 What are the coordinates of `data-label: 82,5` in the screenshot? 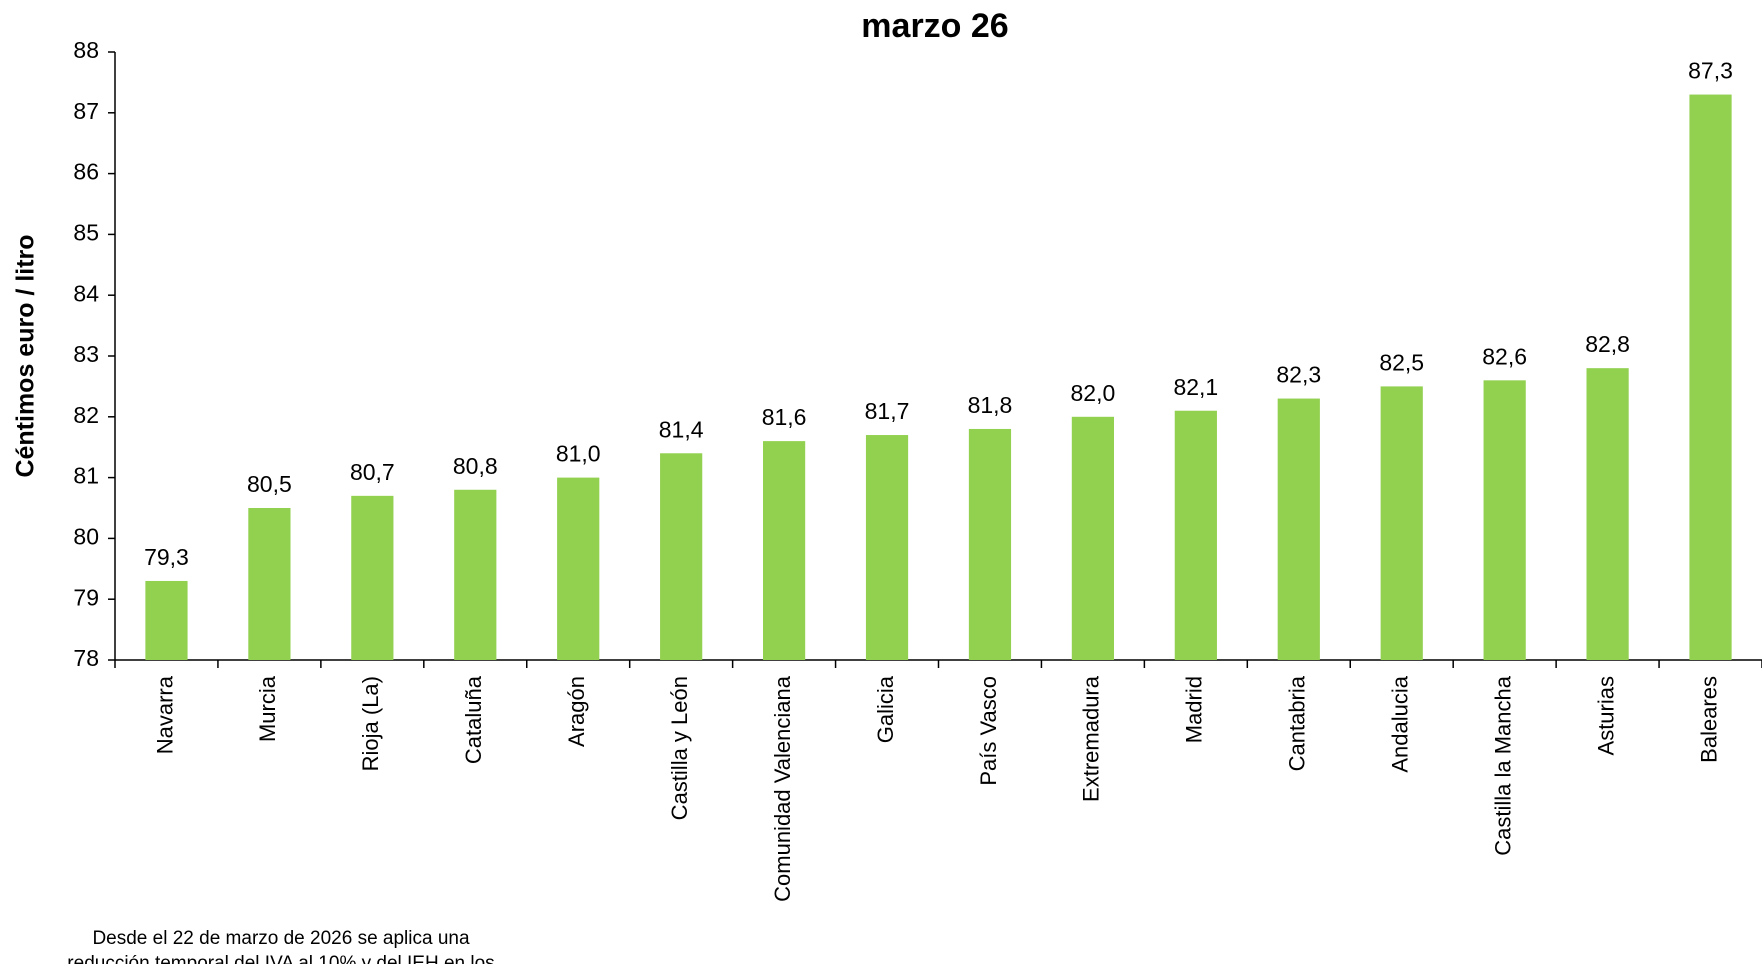 It's located at (1401, 362).